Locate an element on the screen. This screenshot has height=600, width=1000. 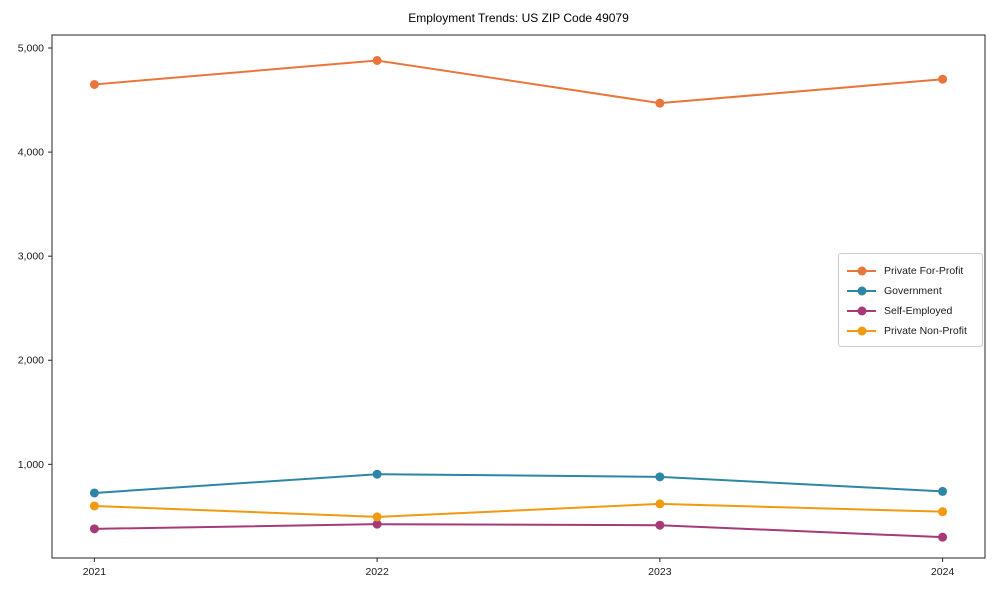
legend-item-private-for-profit: Private For-Profit is located at coordinates (910, 271).